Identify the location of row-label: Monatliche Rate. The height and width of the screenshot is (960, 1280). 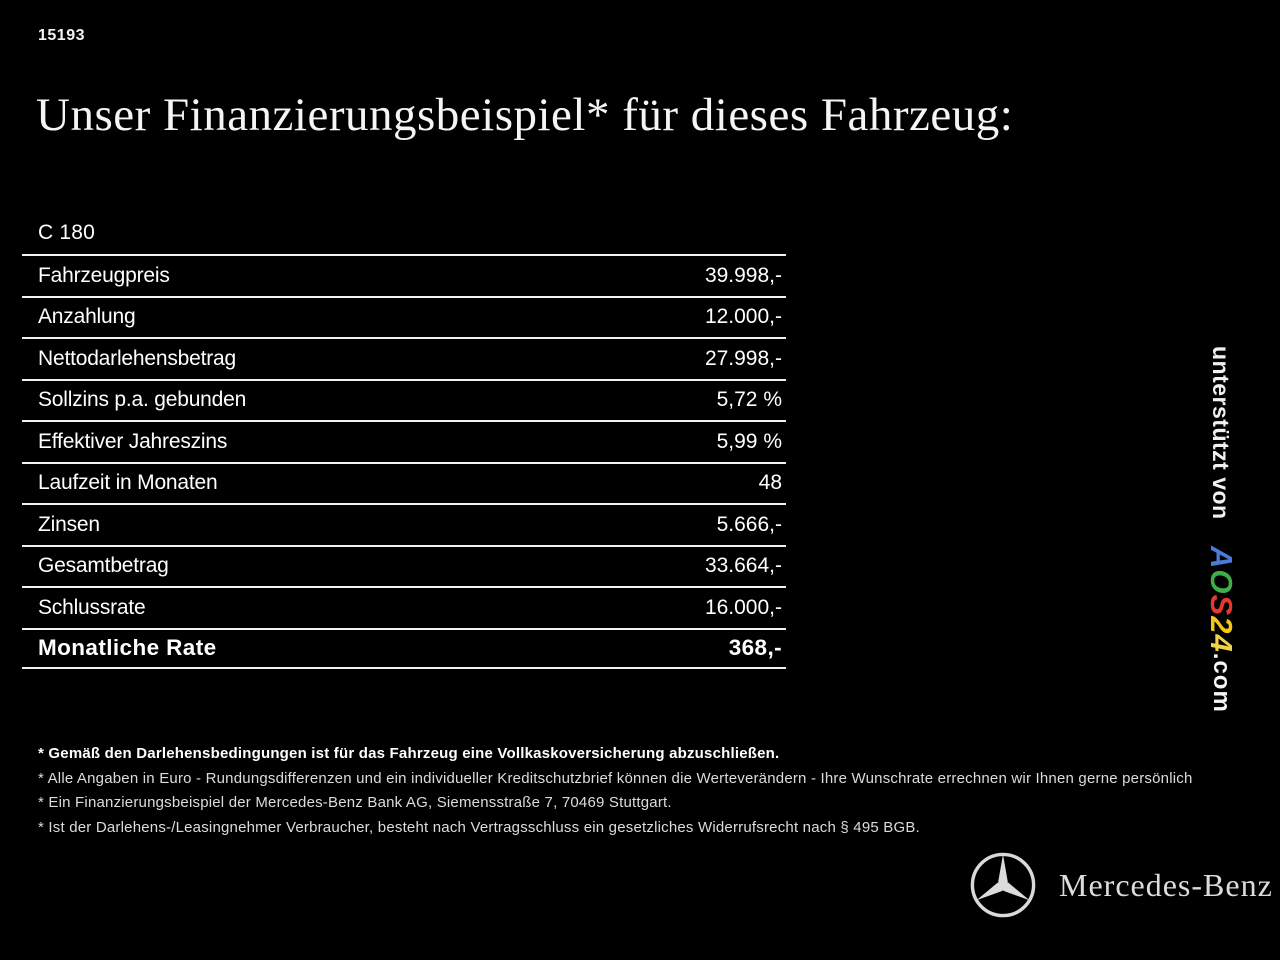
(127, 648).